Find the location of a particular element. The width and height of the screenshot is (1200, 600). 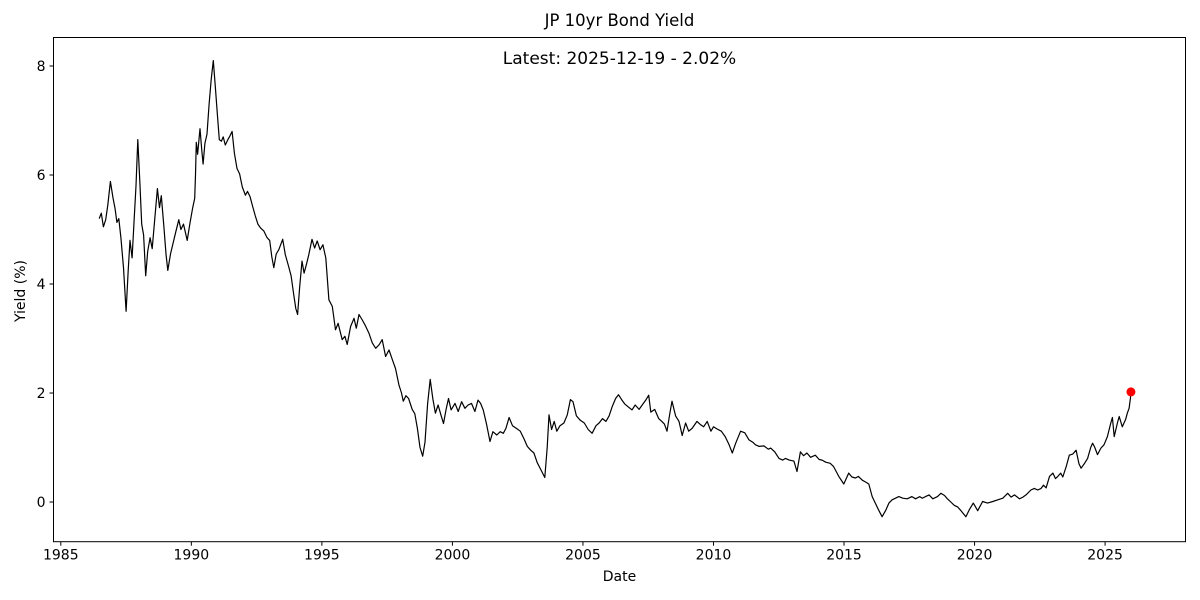

y-axis-ticks: 0 2 4 6 8 is located at coordinates (45, 285).